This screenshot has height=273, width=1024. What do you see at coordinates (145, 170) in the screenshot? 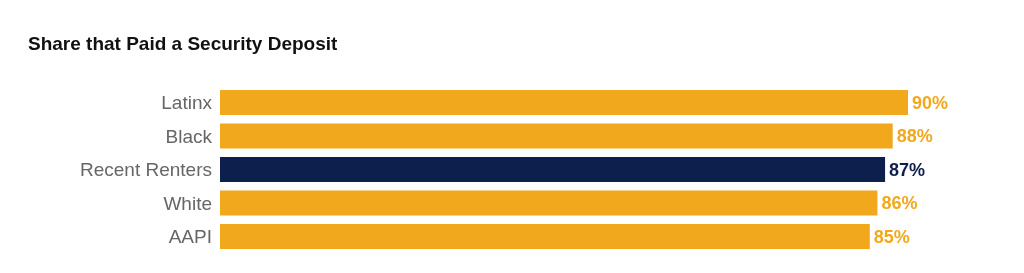
I see `y-tick-label: Recent Renters` at bounding box center [145, 170].